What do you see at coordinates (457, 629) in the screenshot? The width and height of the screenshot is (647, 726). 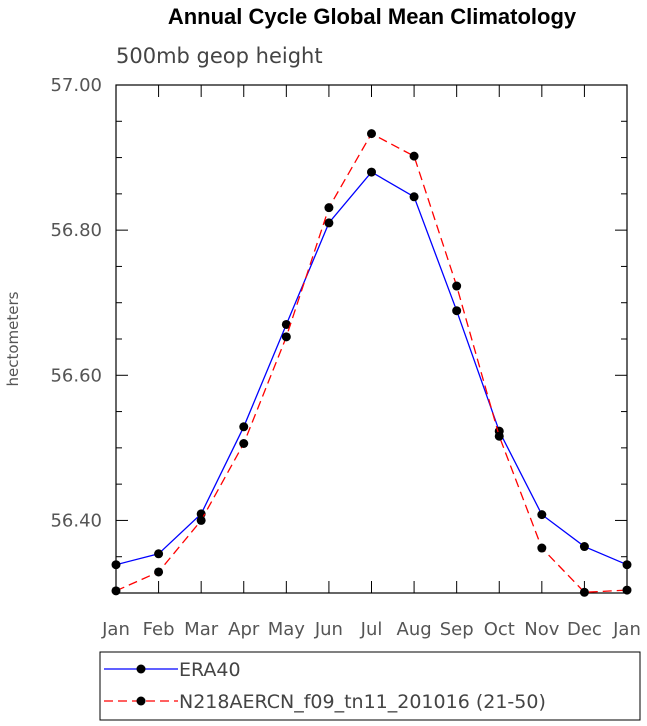 I see `x-tick-label: Sep` at bounding box center [457, 629].